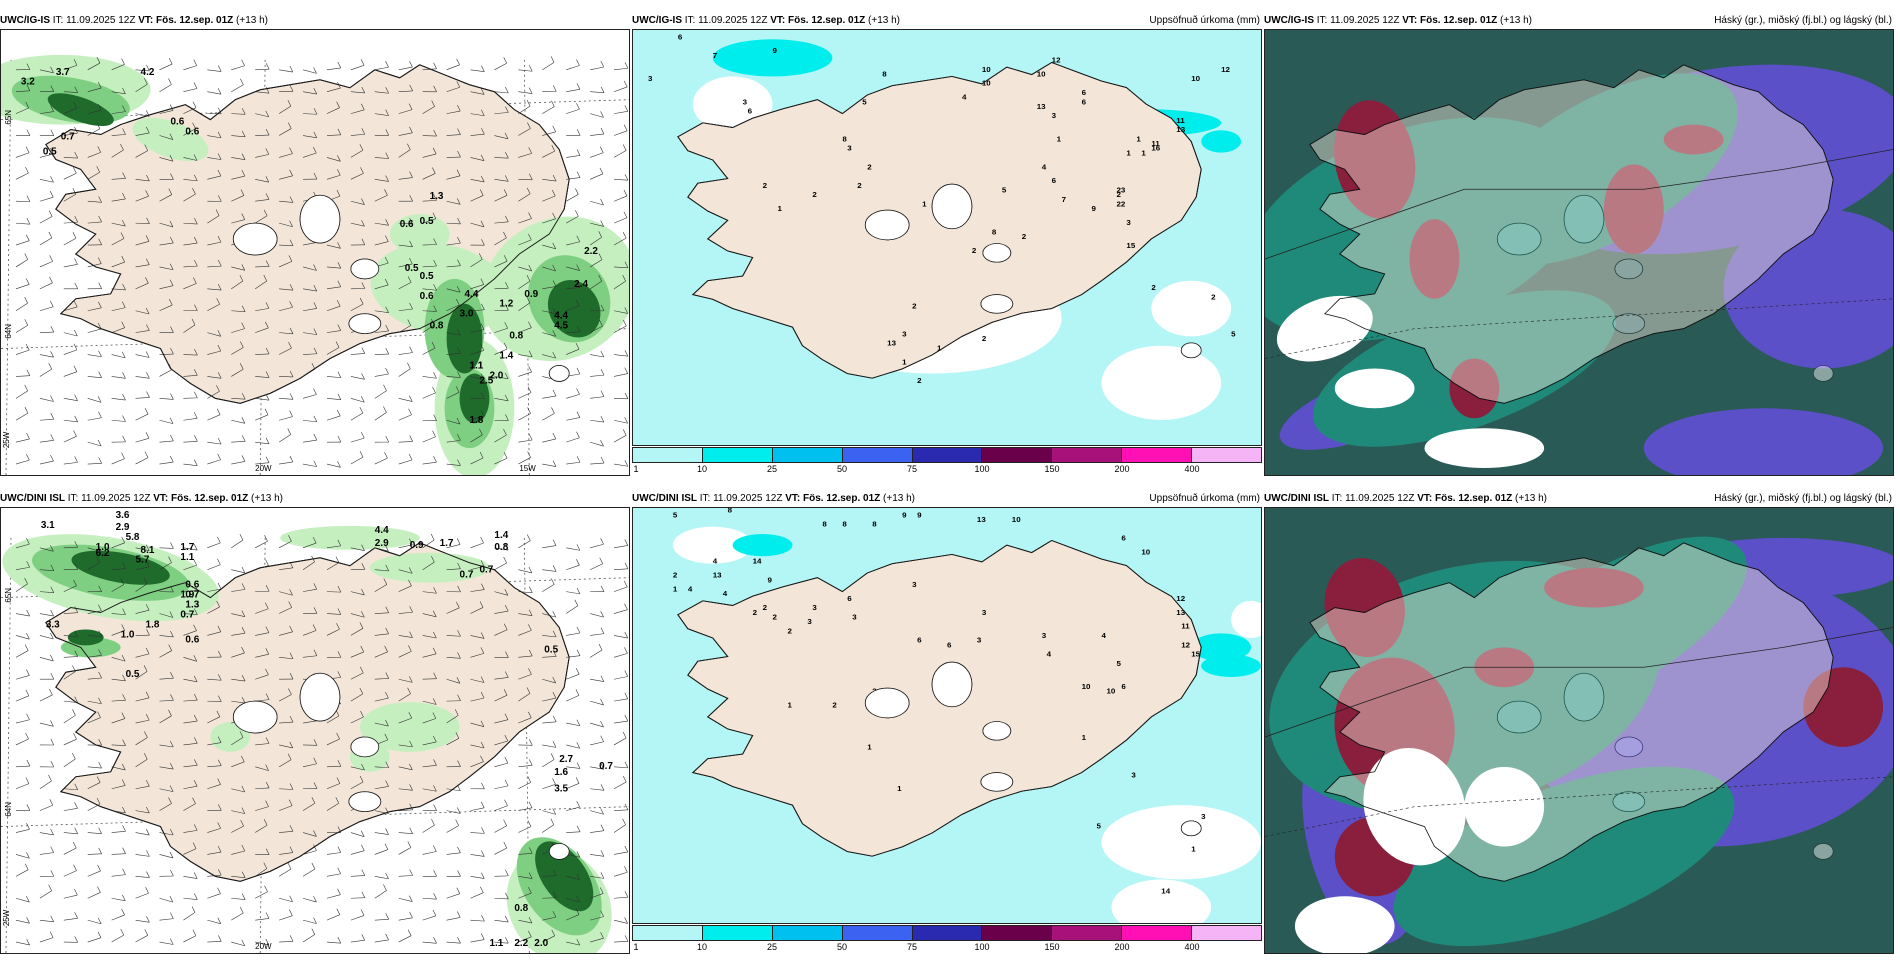 Image resolution: width=1900 pixels, height=962 pixels. Describe the element at coordinates (541, 943) in the screenshot. I see `value-label: 2.0` at that location.